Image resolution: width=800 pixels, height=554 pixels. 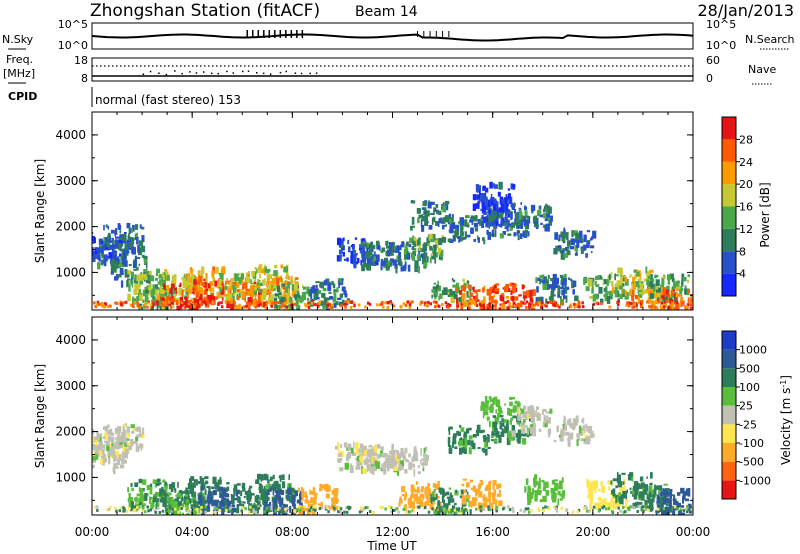 What do you see at coordinates (292, 532) in the screenshot?
I see `x-tick-label: 08:00` at bounding box center [292, 532].